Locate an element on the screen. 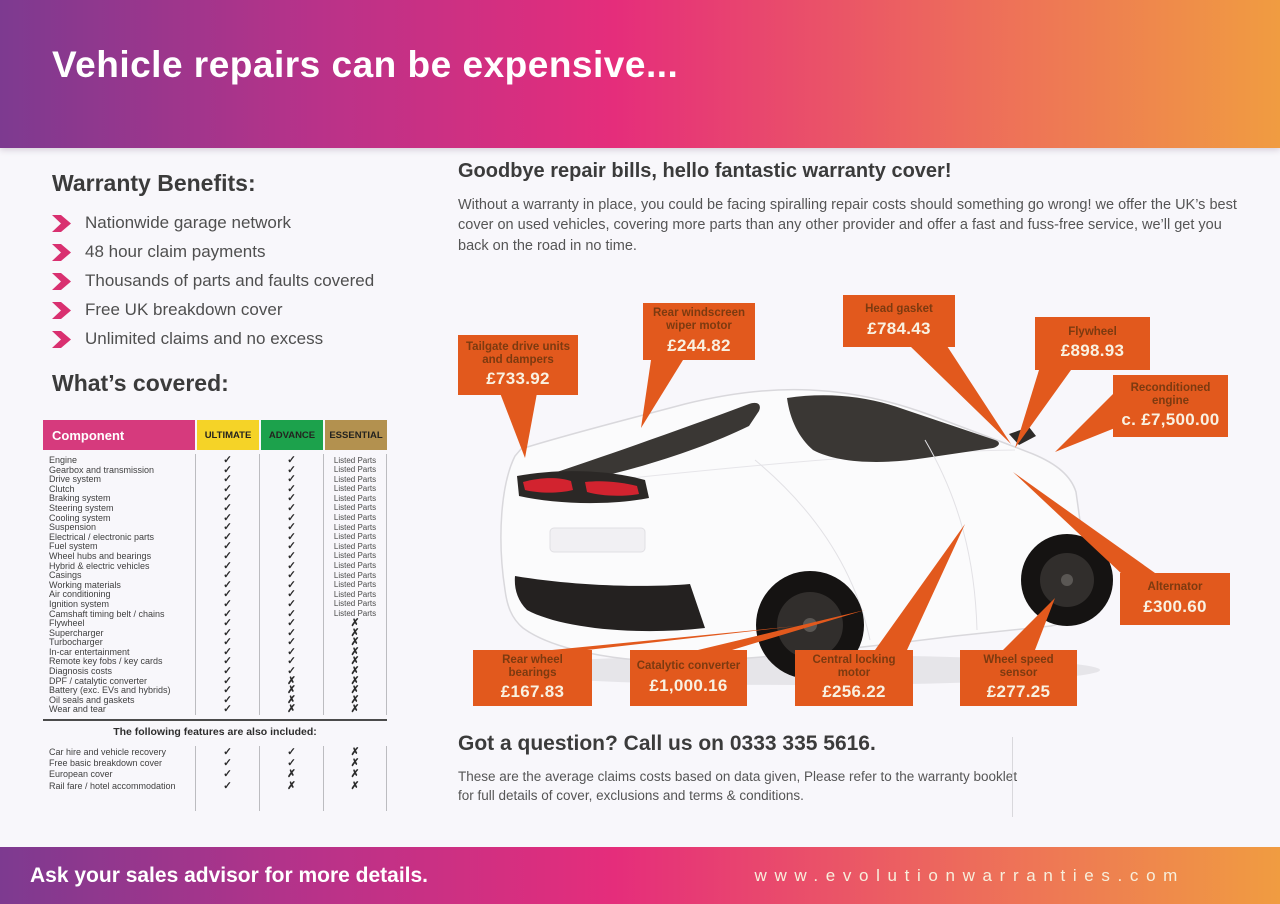  callout-title: Central locking motor is located at coordinates (854, 666).